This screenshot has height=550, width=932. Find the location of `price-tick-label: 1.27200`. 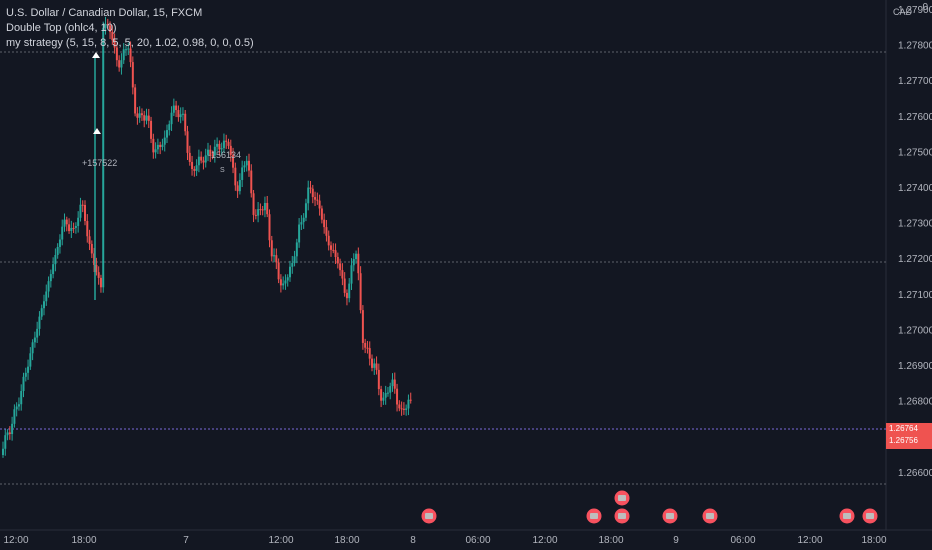

price-tick-label: 1.27200 is located at coordinates (915, 259).